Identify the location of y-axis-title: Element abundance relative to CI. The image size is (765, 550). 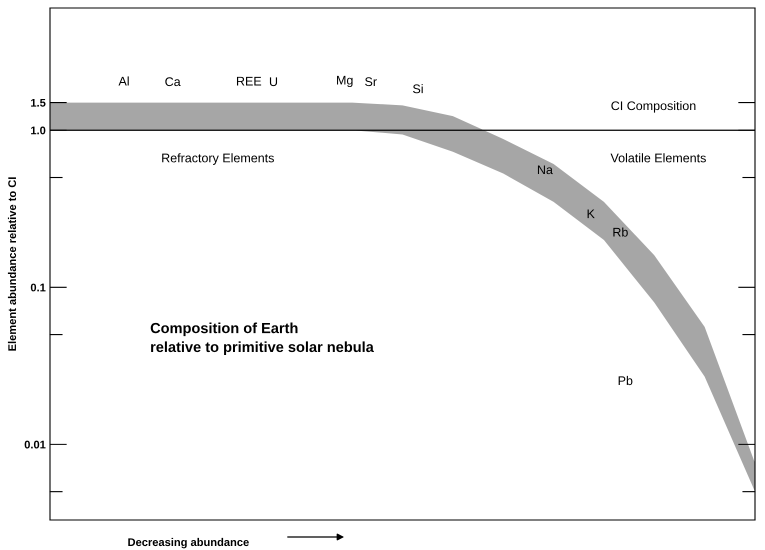
(12, 264).